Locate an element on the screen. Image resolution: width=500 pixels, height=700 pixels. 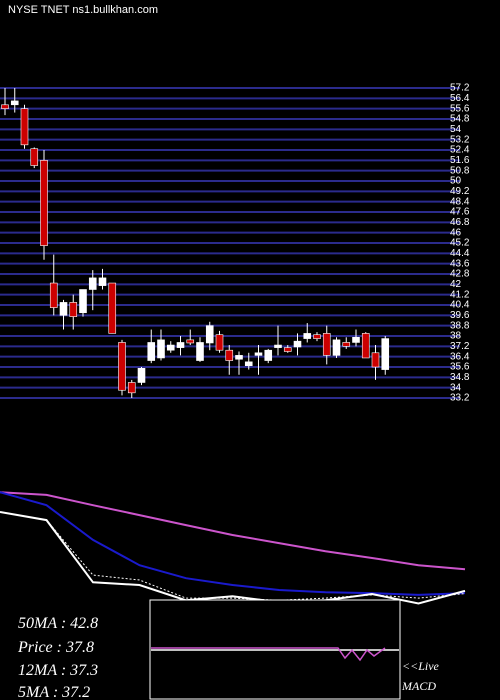
info-label: 5MA : 37.2 is located at coordinates (54, 692).